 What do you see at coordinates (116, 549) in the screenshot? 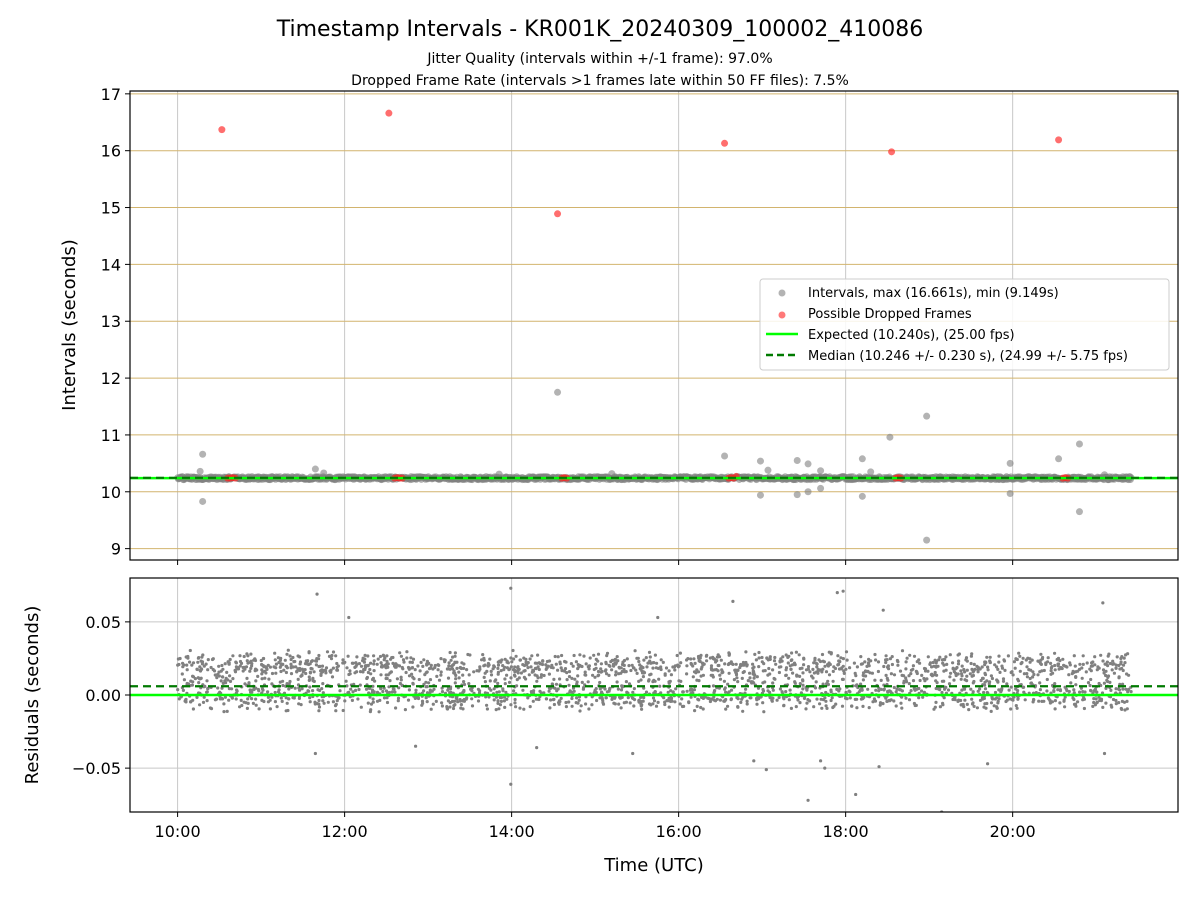
I see `y-tick-label: 9` at bounding box center [116, 549].